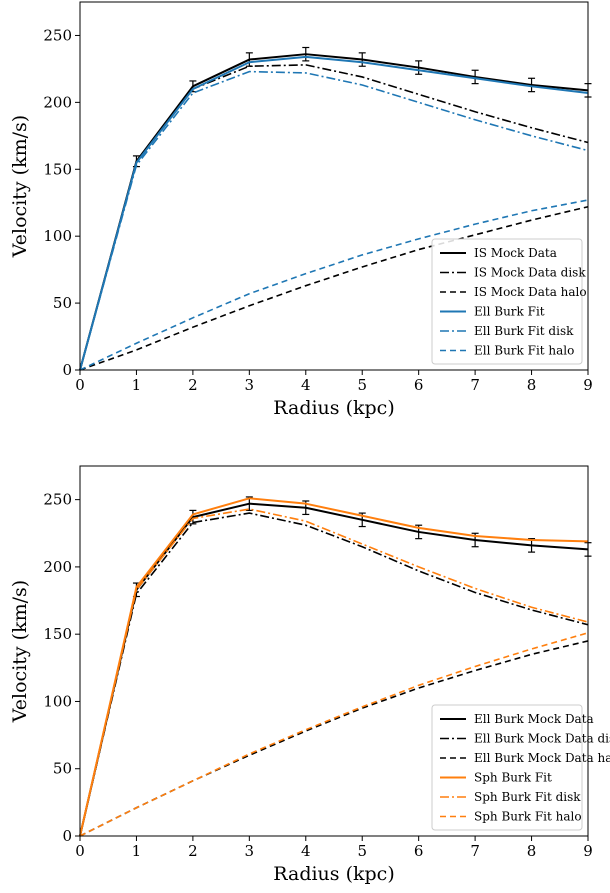 The height and width of the screenshot is (893, 610). Describe the element at coordinates (524, 351) in the screenshot. I see `legend-label: Ell Burk Fit halo` at that location.